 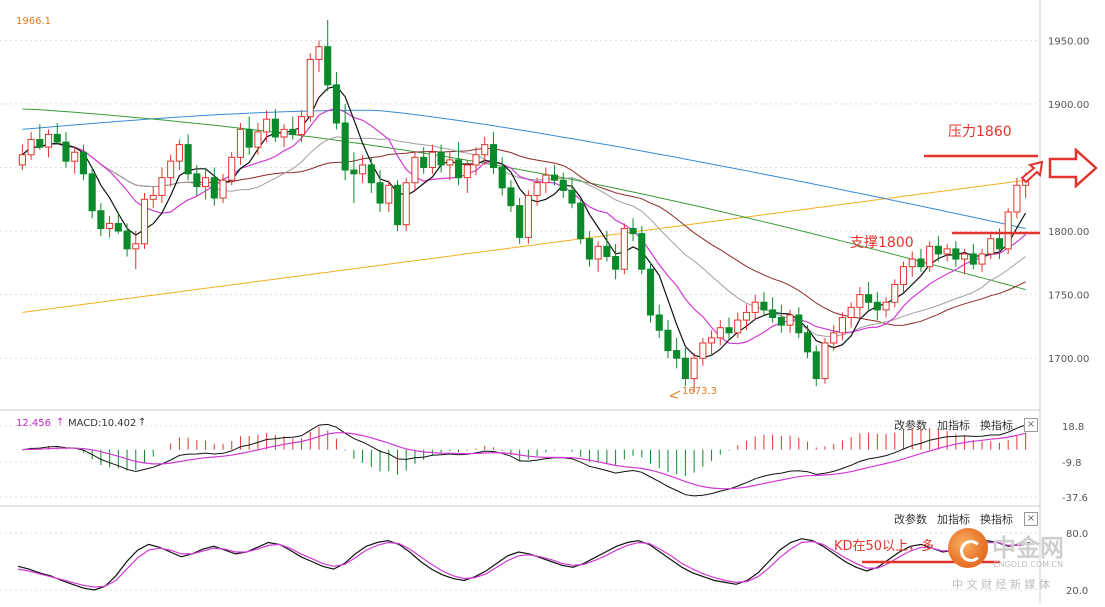 I want to click on low-price-label: 1673.3, so click(x=699, y=391).